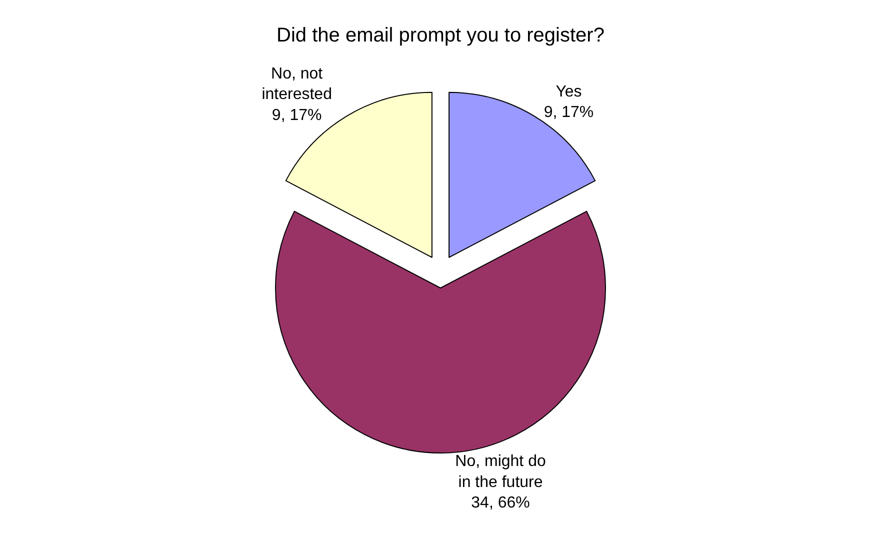 The image size is (881, 550). Describe the element at coordinates (500, 472) in the screenshot. I see `slice-label: No, might do in the future` at that location.